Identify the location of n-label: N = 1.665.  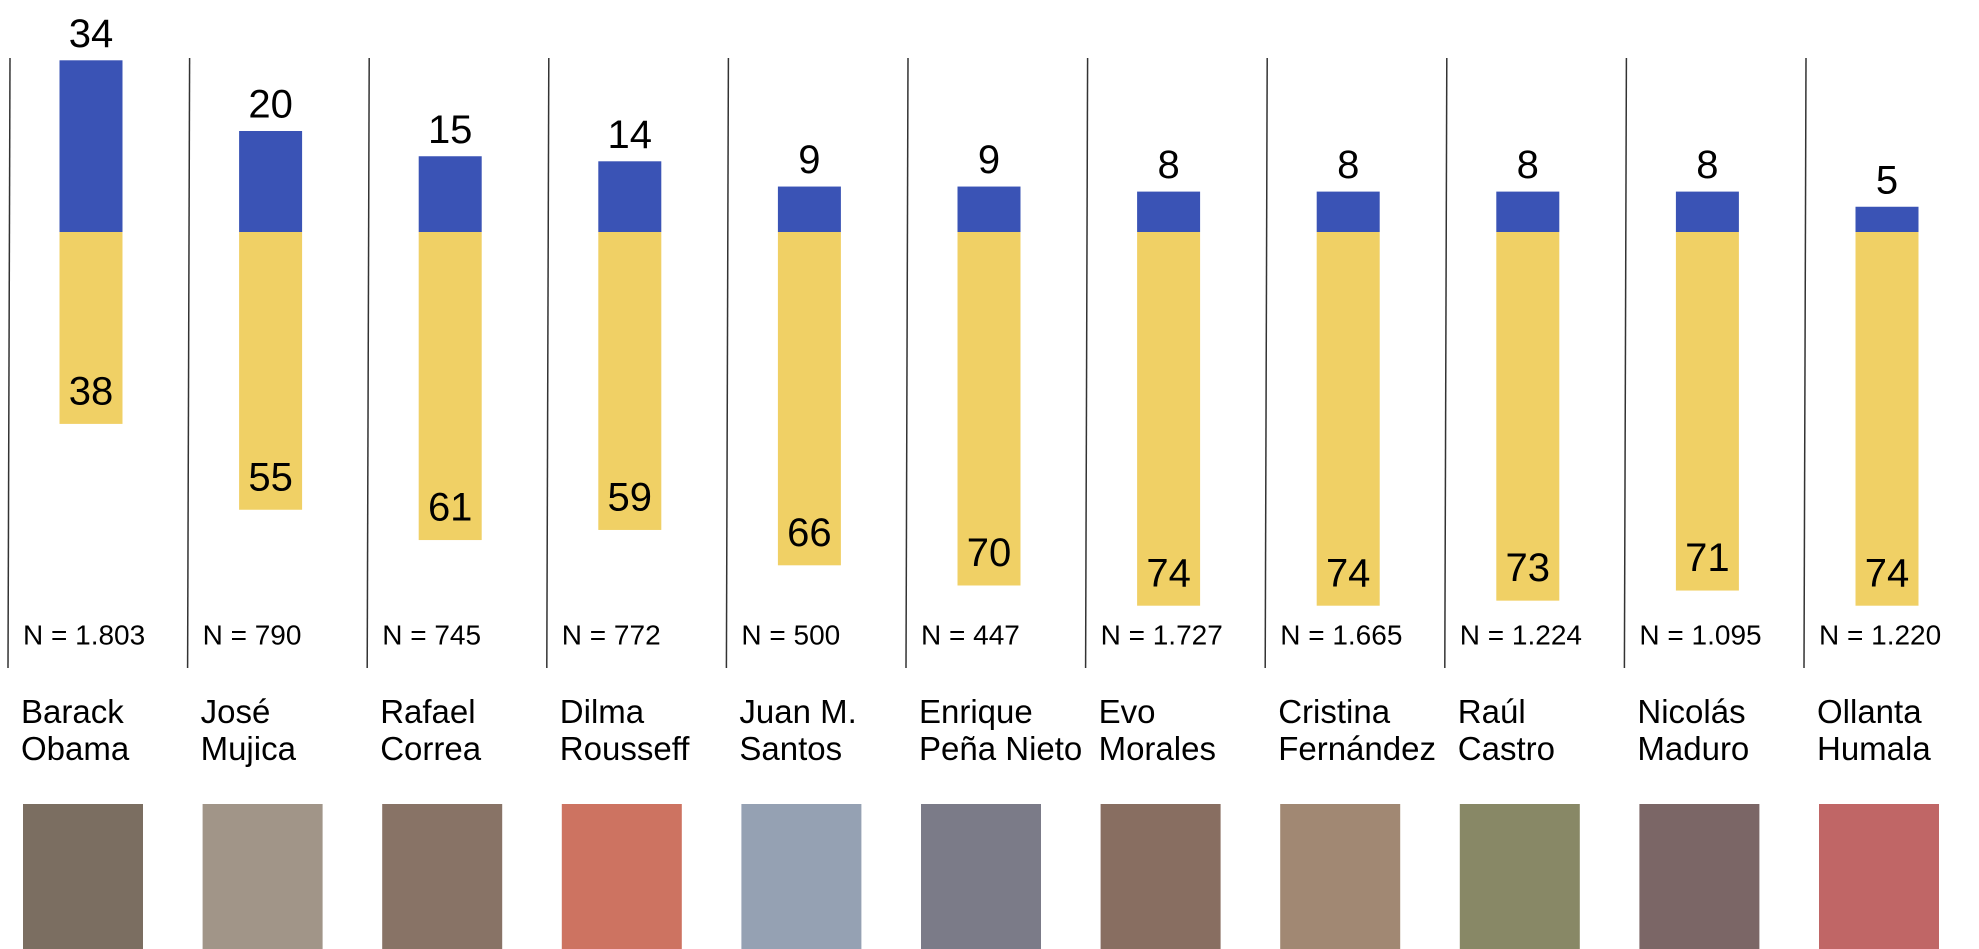
(1341, 634).